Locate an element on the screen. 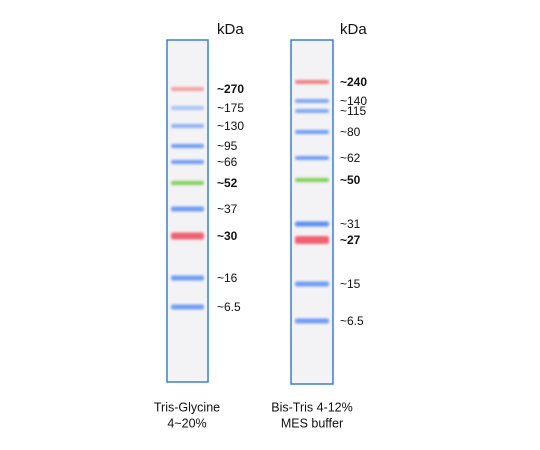 This screenshot has width=540, height=450. band-label: ~50 is located at coordinates (350, 180).